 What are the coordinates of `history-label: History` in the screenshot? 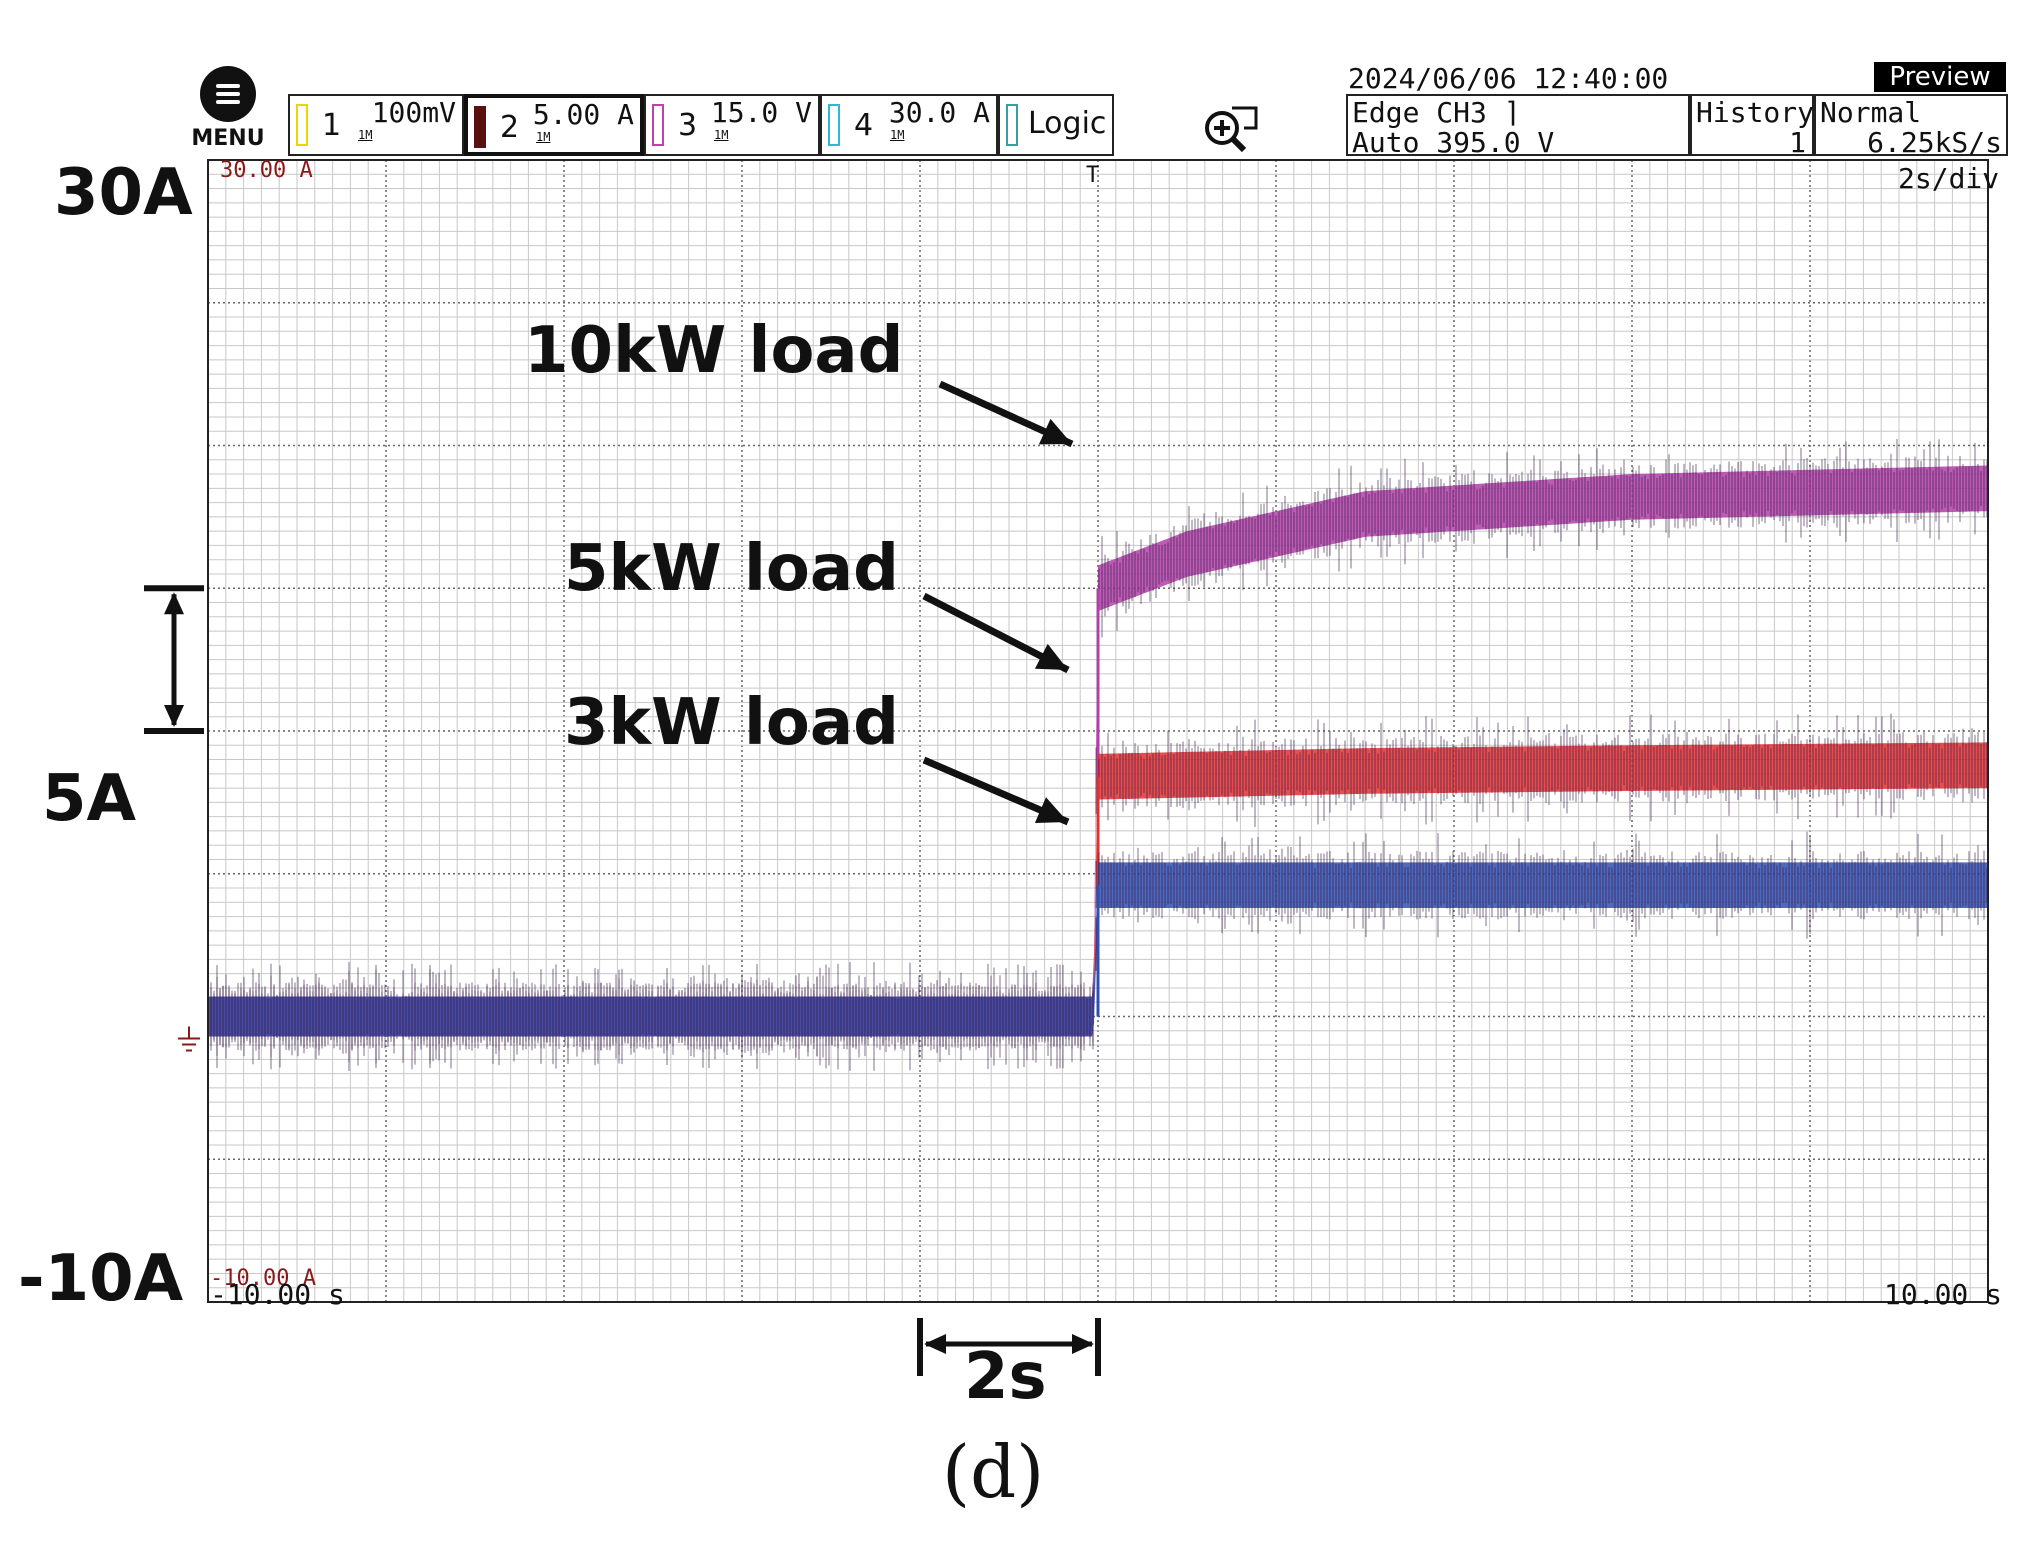 It's located at (1755, 112).